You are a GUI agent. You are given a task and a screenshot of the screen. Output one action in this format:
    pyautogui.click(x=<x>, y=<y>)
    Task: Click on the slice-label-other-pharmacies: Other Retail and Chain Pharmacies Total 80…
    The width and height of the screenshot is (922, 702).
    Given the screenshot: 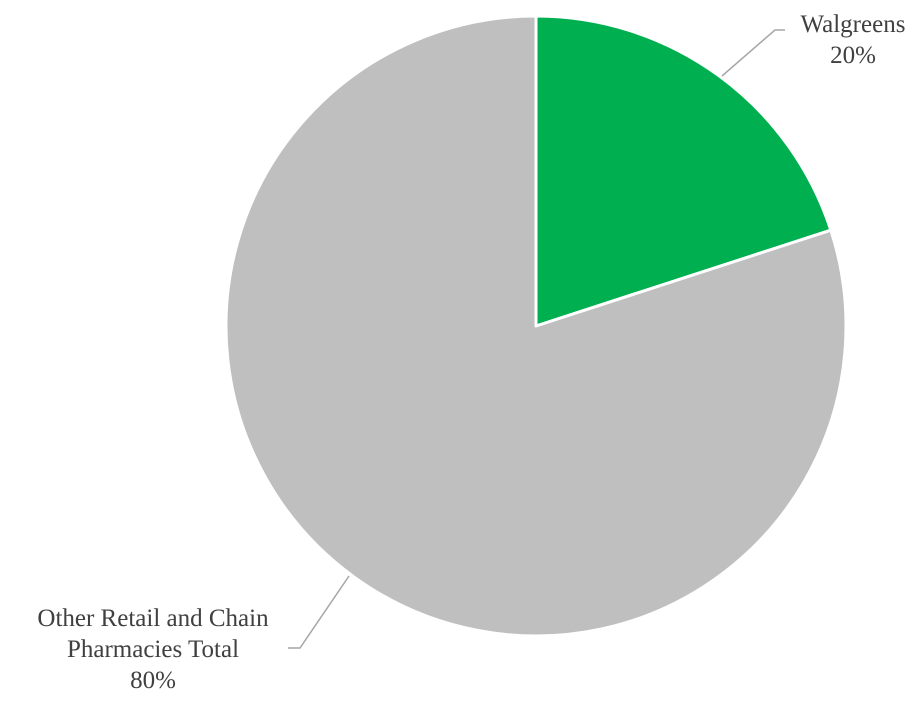 What is the action you would take?
    pyautogui.click(x=153, y=649)
    